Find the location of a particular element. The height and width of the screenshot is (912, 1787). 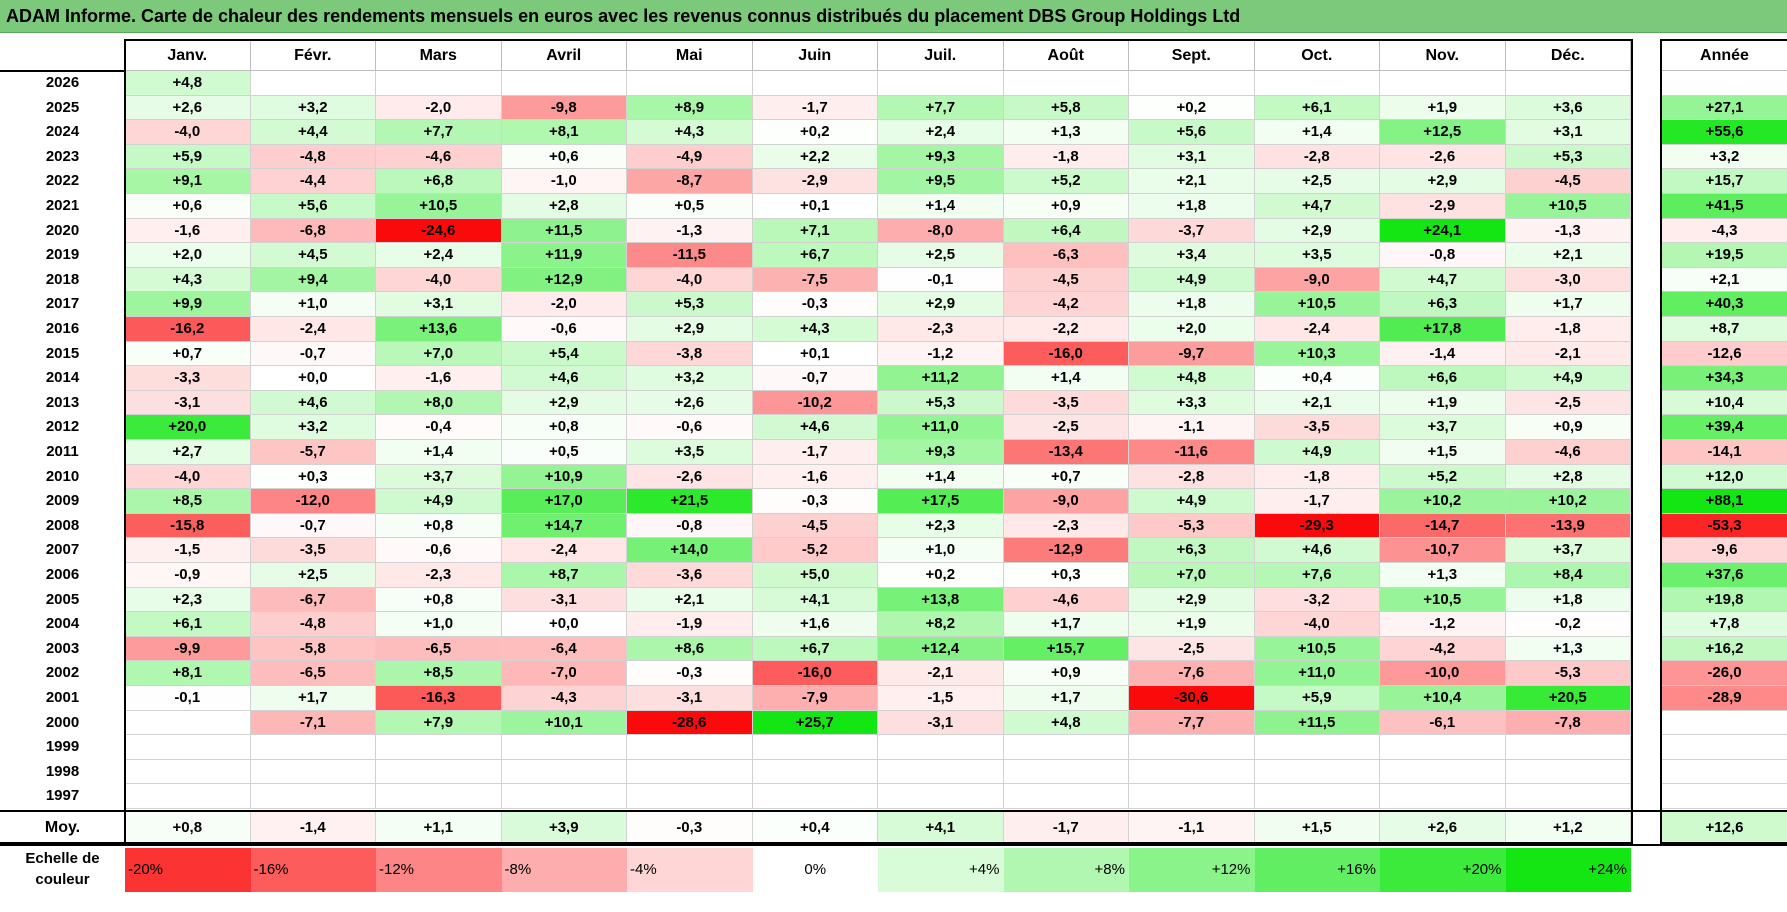

heatmap-cell: +2,7 is located at coordinates (188, 452).